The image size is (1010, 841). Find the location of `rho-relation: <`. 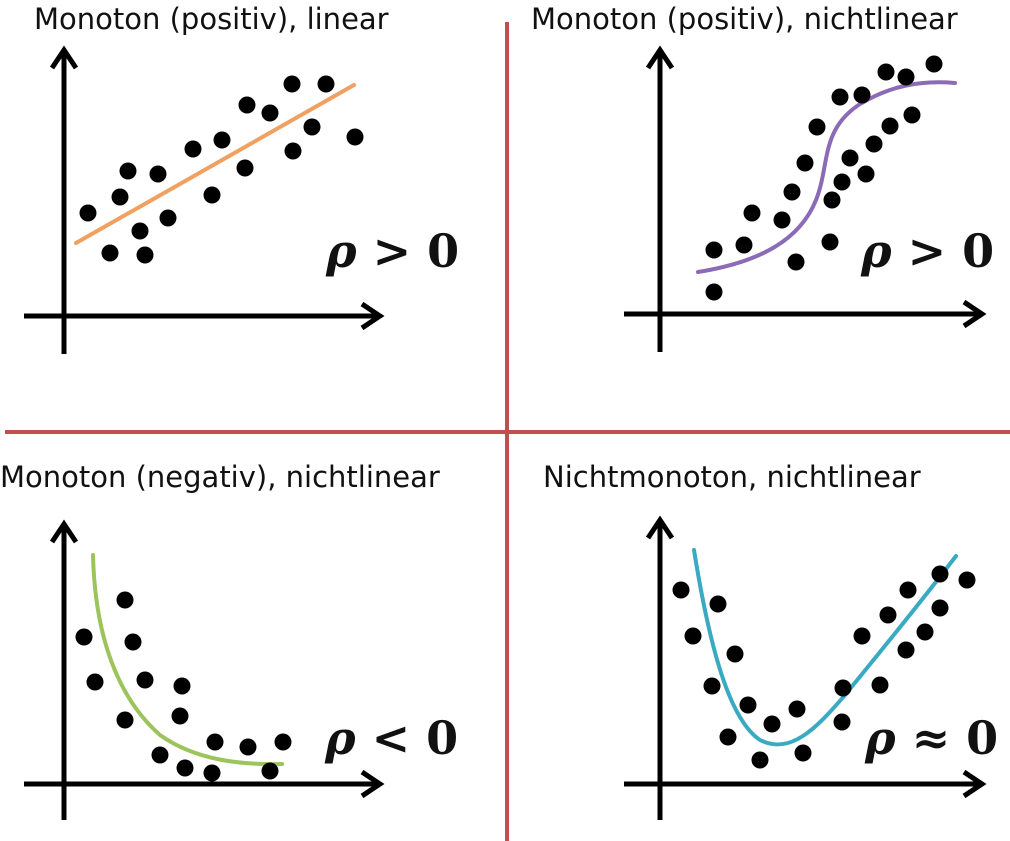

rho-relation: < is located at coordinates (391, 738).